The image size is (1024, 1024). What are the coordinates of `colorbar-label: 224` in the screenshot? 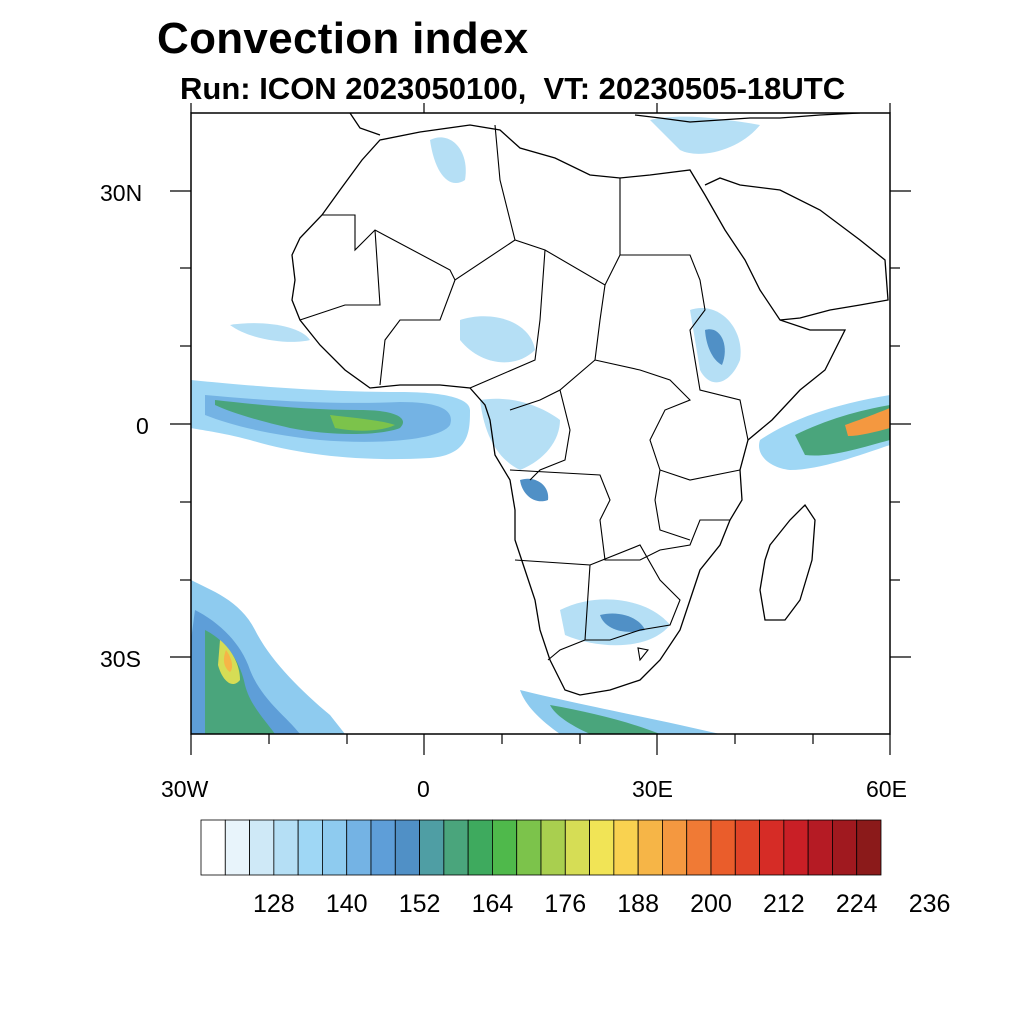 It's located at (856, 904).